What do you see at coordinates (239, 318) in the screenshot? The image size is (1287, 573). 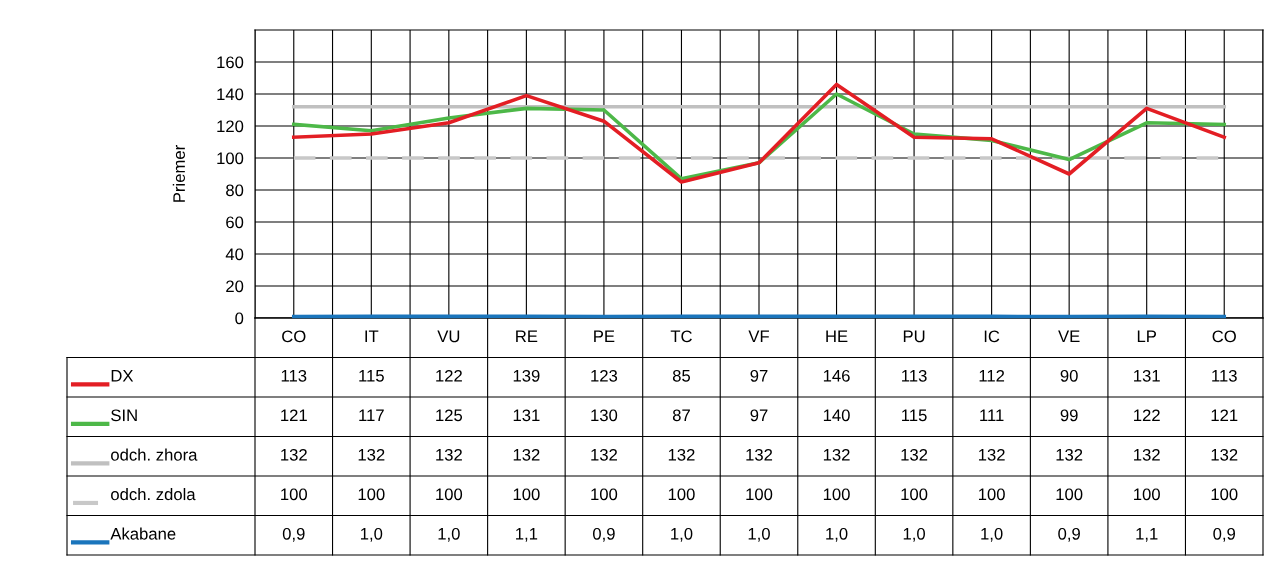 I see `y-tick-label: 0` at bounding box center [239, 318].